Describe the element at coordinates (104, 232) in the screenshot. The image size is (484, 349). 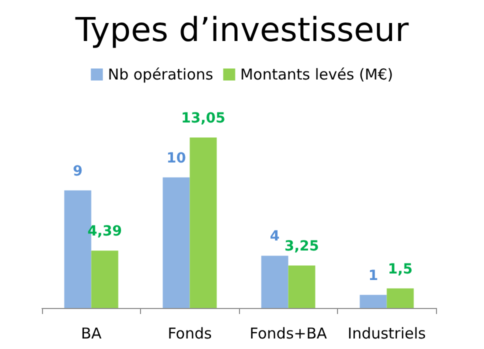
I see `data-label: 4,39` at that location.